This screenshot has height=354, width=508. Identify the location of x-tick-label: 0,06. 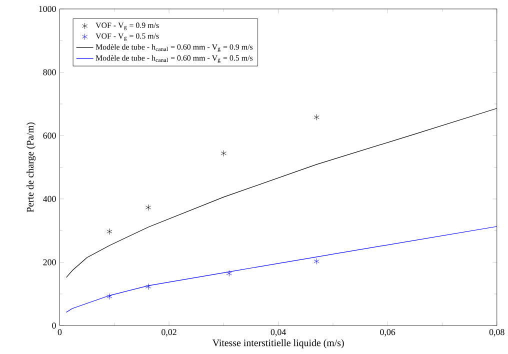
(388, 332).